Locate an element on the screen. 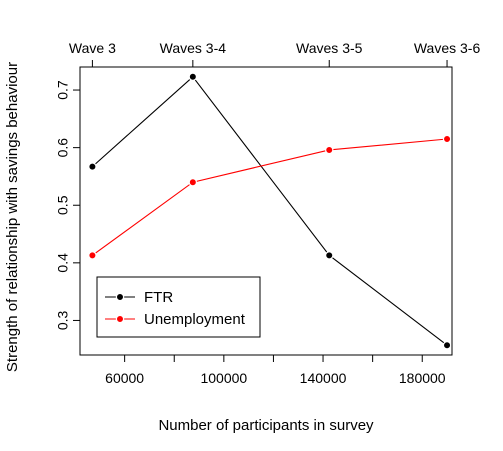  top-axis: Wave 3 Waves 3-4 Waves 3-5 Waves 3-6 is located at coordinates (275, 54).